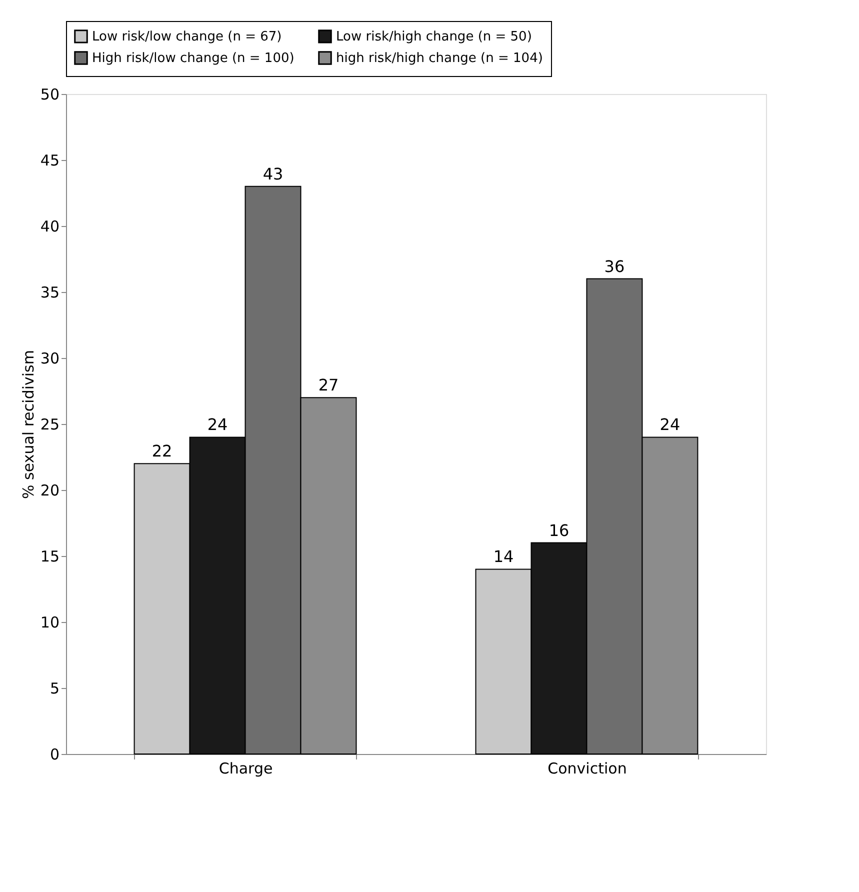 The height and width of the screenshot is (892, 859). I want to click on y-tick-label: 15, so click(50, 557).